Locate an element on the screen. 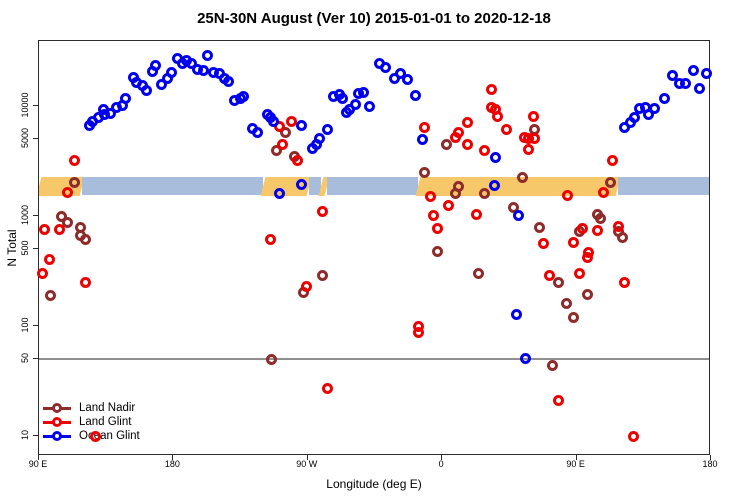 The width and height of the screenshot is (750, 500). y-tick-label: 500 is located at coordinates (25, 248).